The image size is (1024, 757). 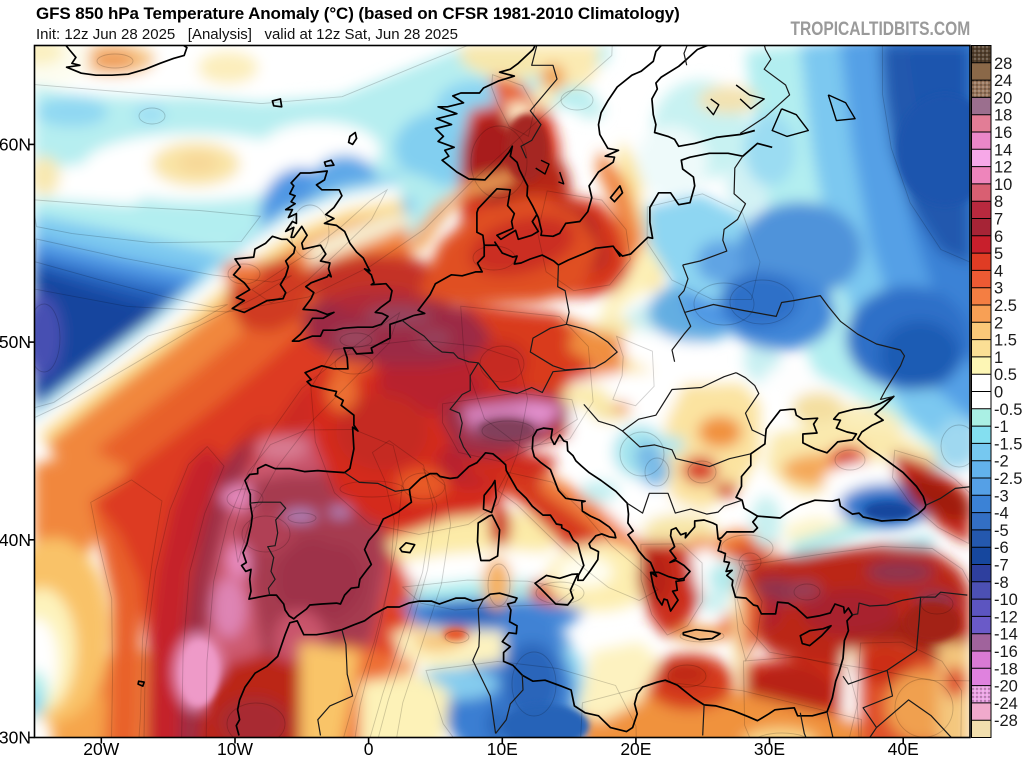 What do you see at coordinates (1003, 64) in the screenshot?
I see `svg-text: 28` at bounding box center [1003, 64].